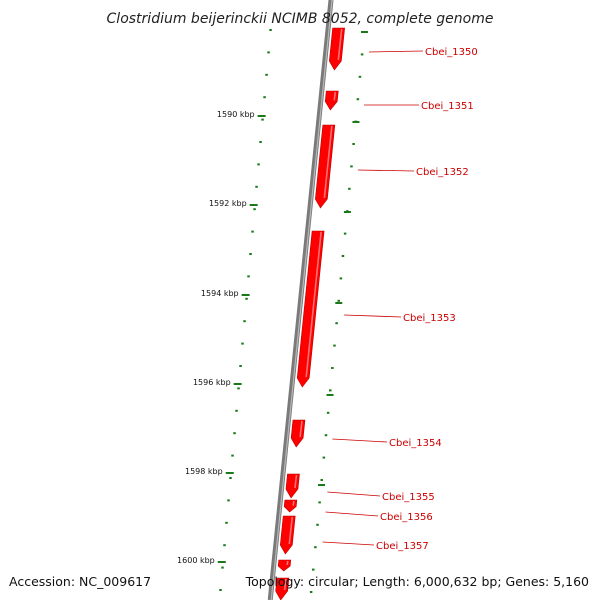 The image size is (600, 600). Describe the element at coordinates (415, 443) in the screenshot. I see `gene-label-text: Cbei_1354` at that location.